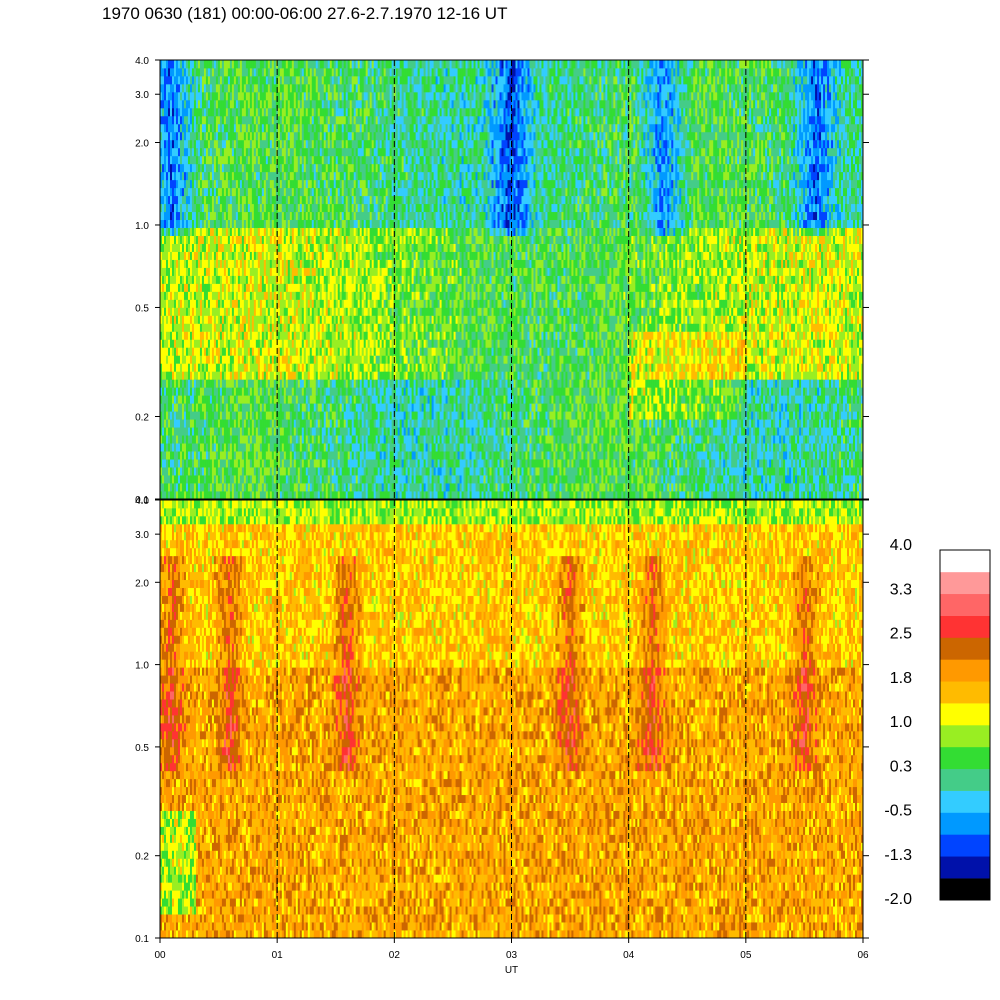 This screenshot has width=1000, height=1000. Describe the element at coordinates (512, 955) in the screenshot. I see `x-tick-label-03: 03` at that location.